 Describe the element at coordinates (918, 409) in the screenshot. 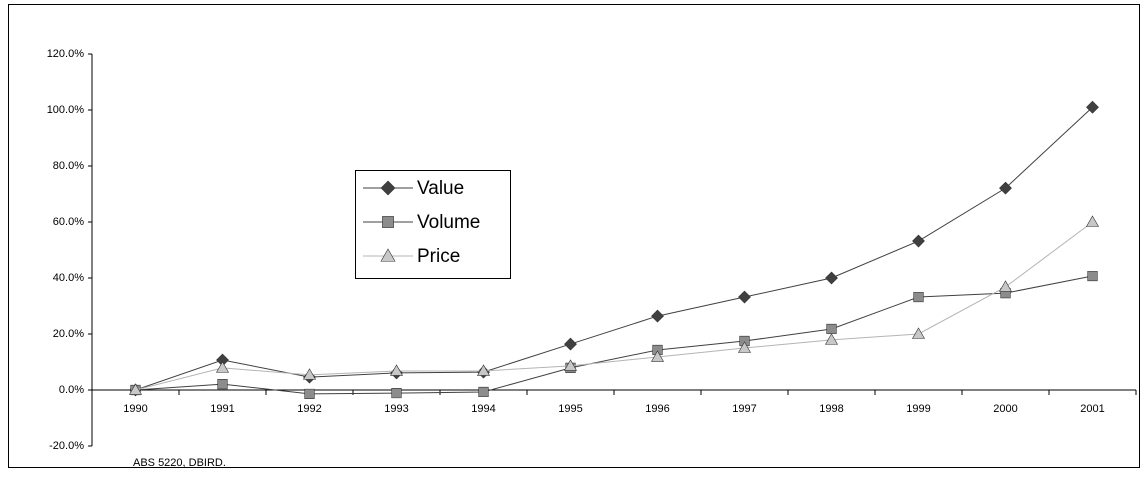

I see `x-tick-label: 1999` at that location.